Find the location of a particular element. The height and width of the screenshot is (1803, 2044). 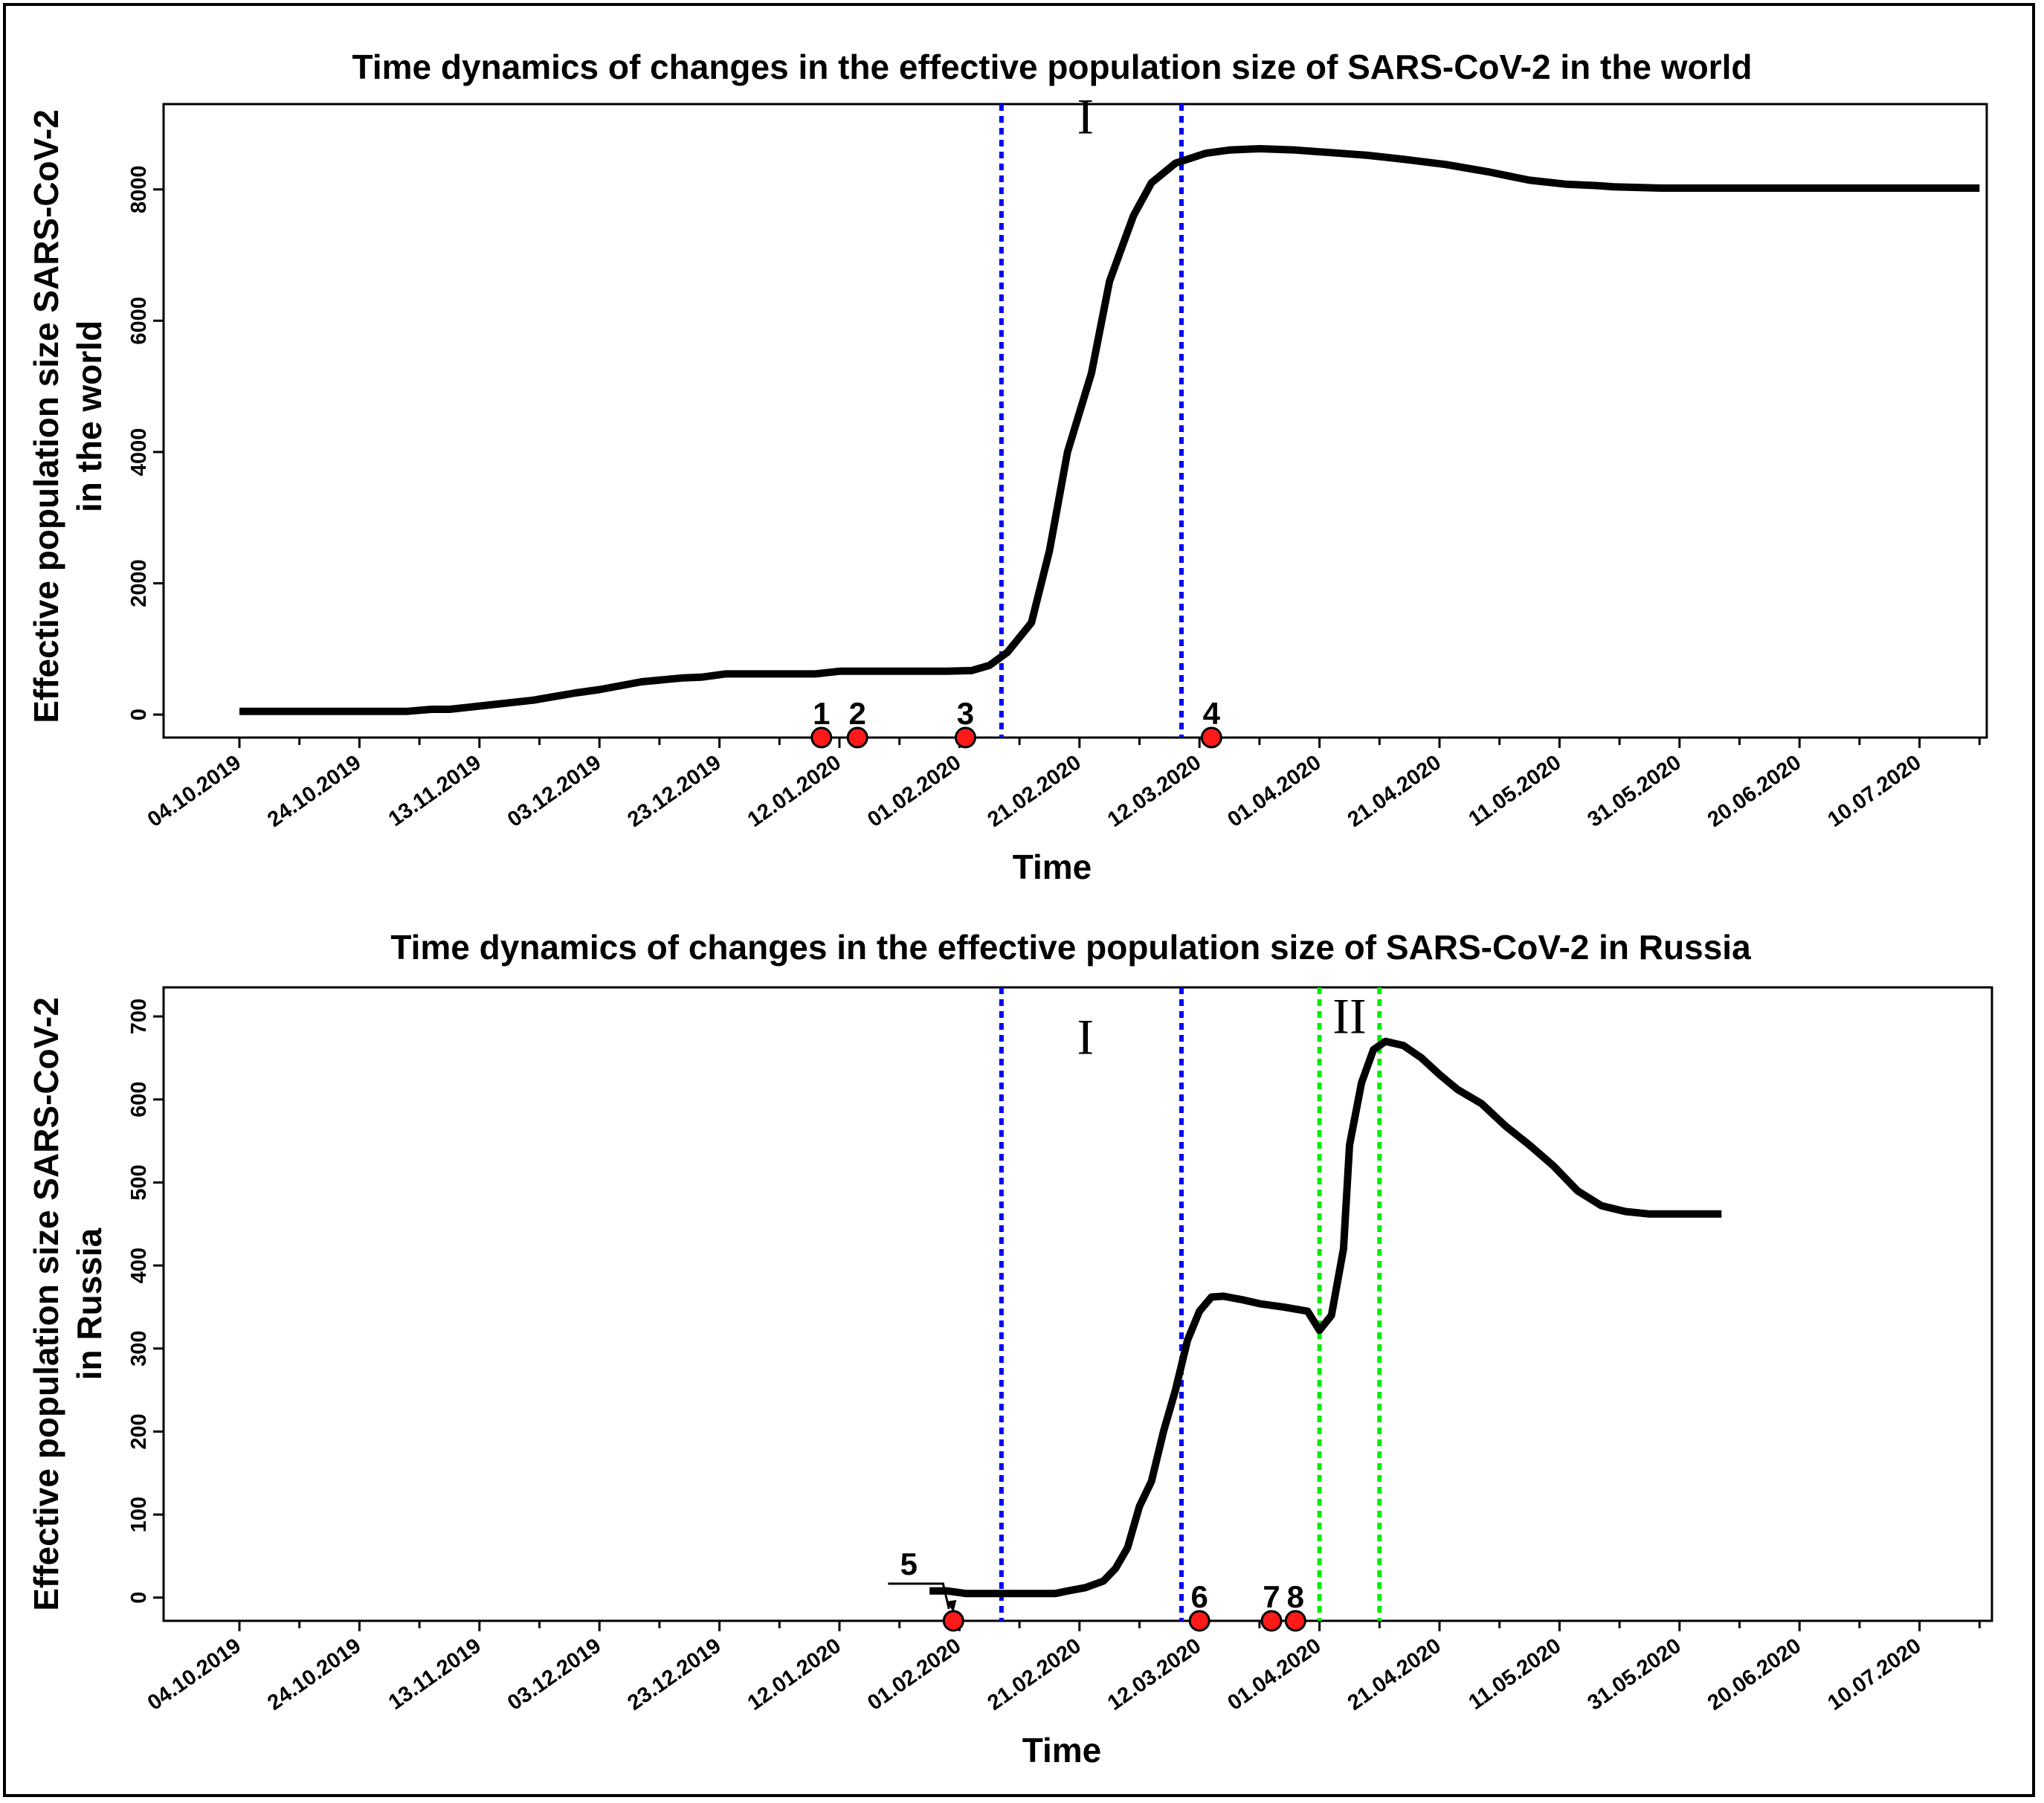

y-tick-label-russia: 500 is located at coordinates (139, 1182).